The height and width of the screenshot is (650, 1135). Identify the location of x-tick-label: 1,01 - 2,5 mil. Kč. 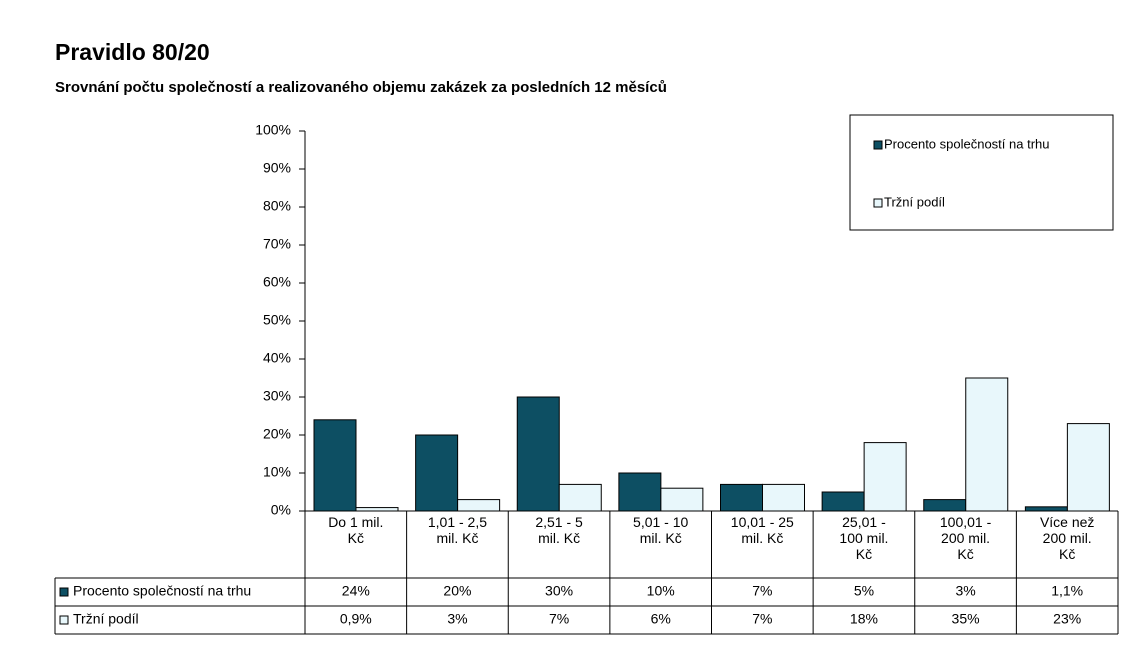
(457, 530).